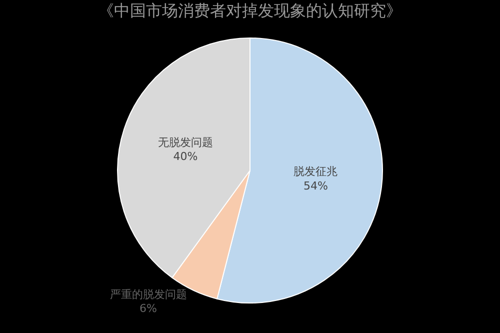 The height and width of the screenshot is (333, 500). Describe the element at coordinates (148, 294) in the screenshot. I see `slice-label: 严重的脱发问题` at that location.